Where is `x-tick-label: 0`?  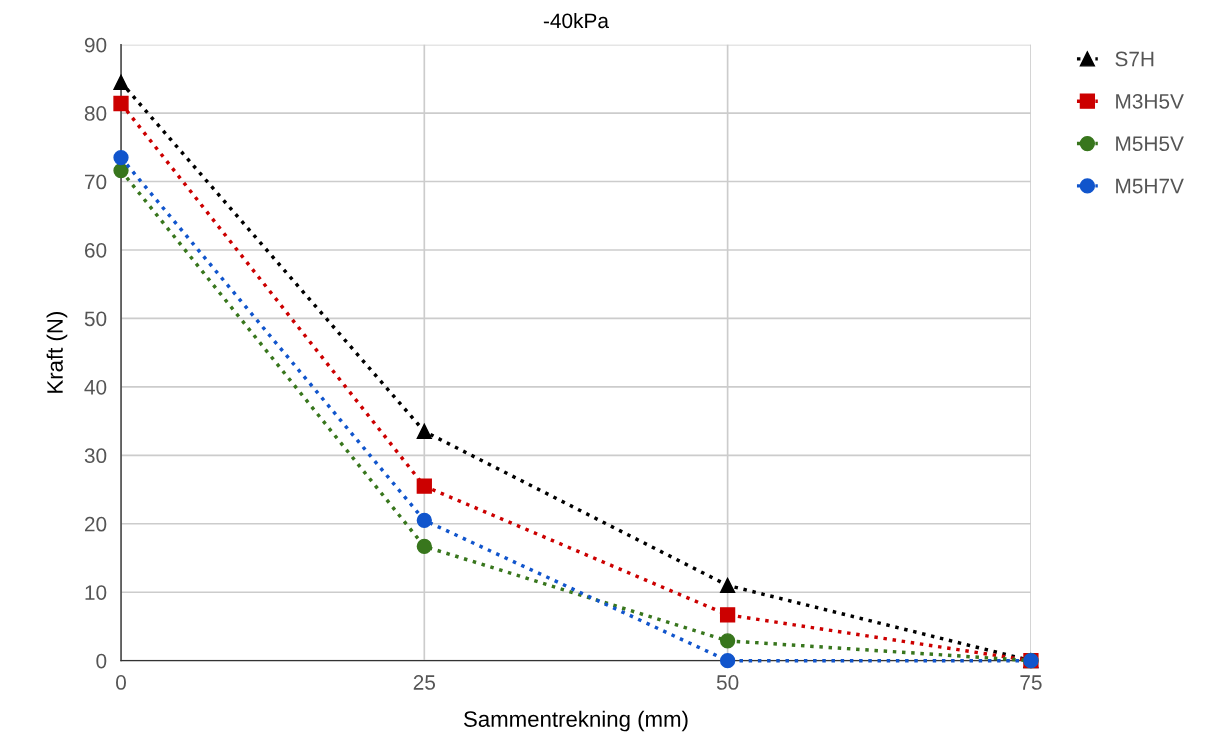
x-tick-label: 0 is located at coordinates (121, 682).